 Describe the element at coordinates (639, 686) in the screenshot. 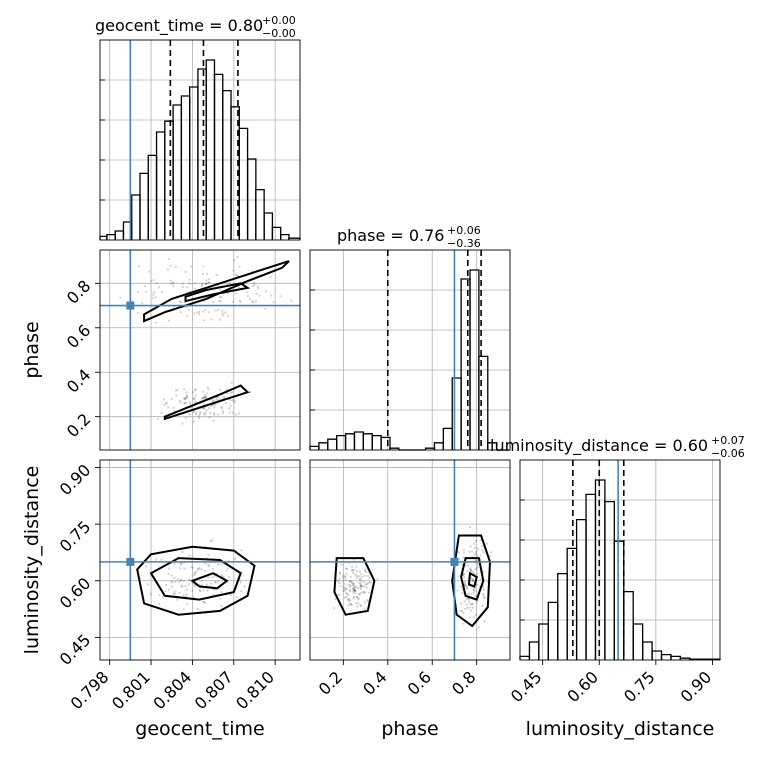

I see `tick-label-luminosity-distance-x-2: 0.75` at that location.